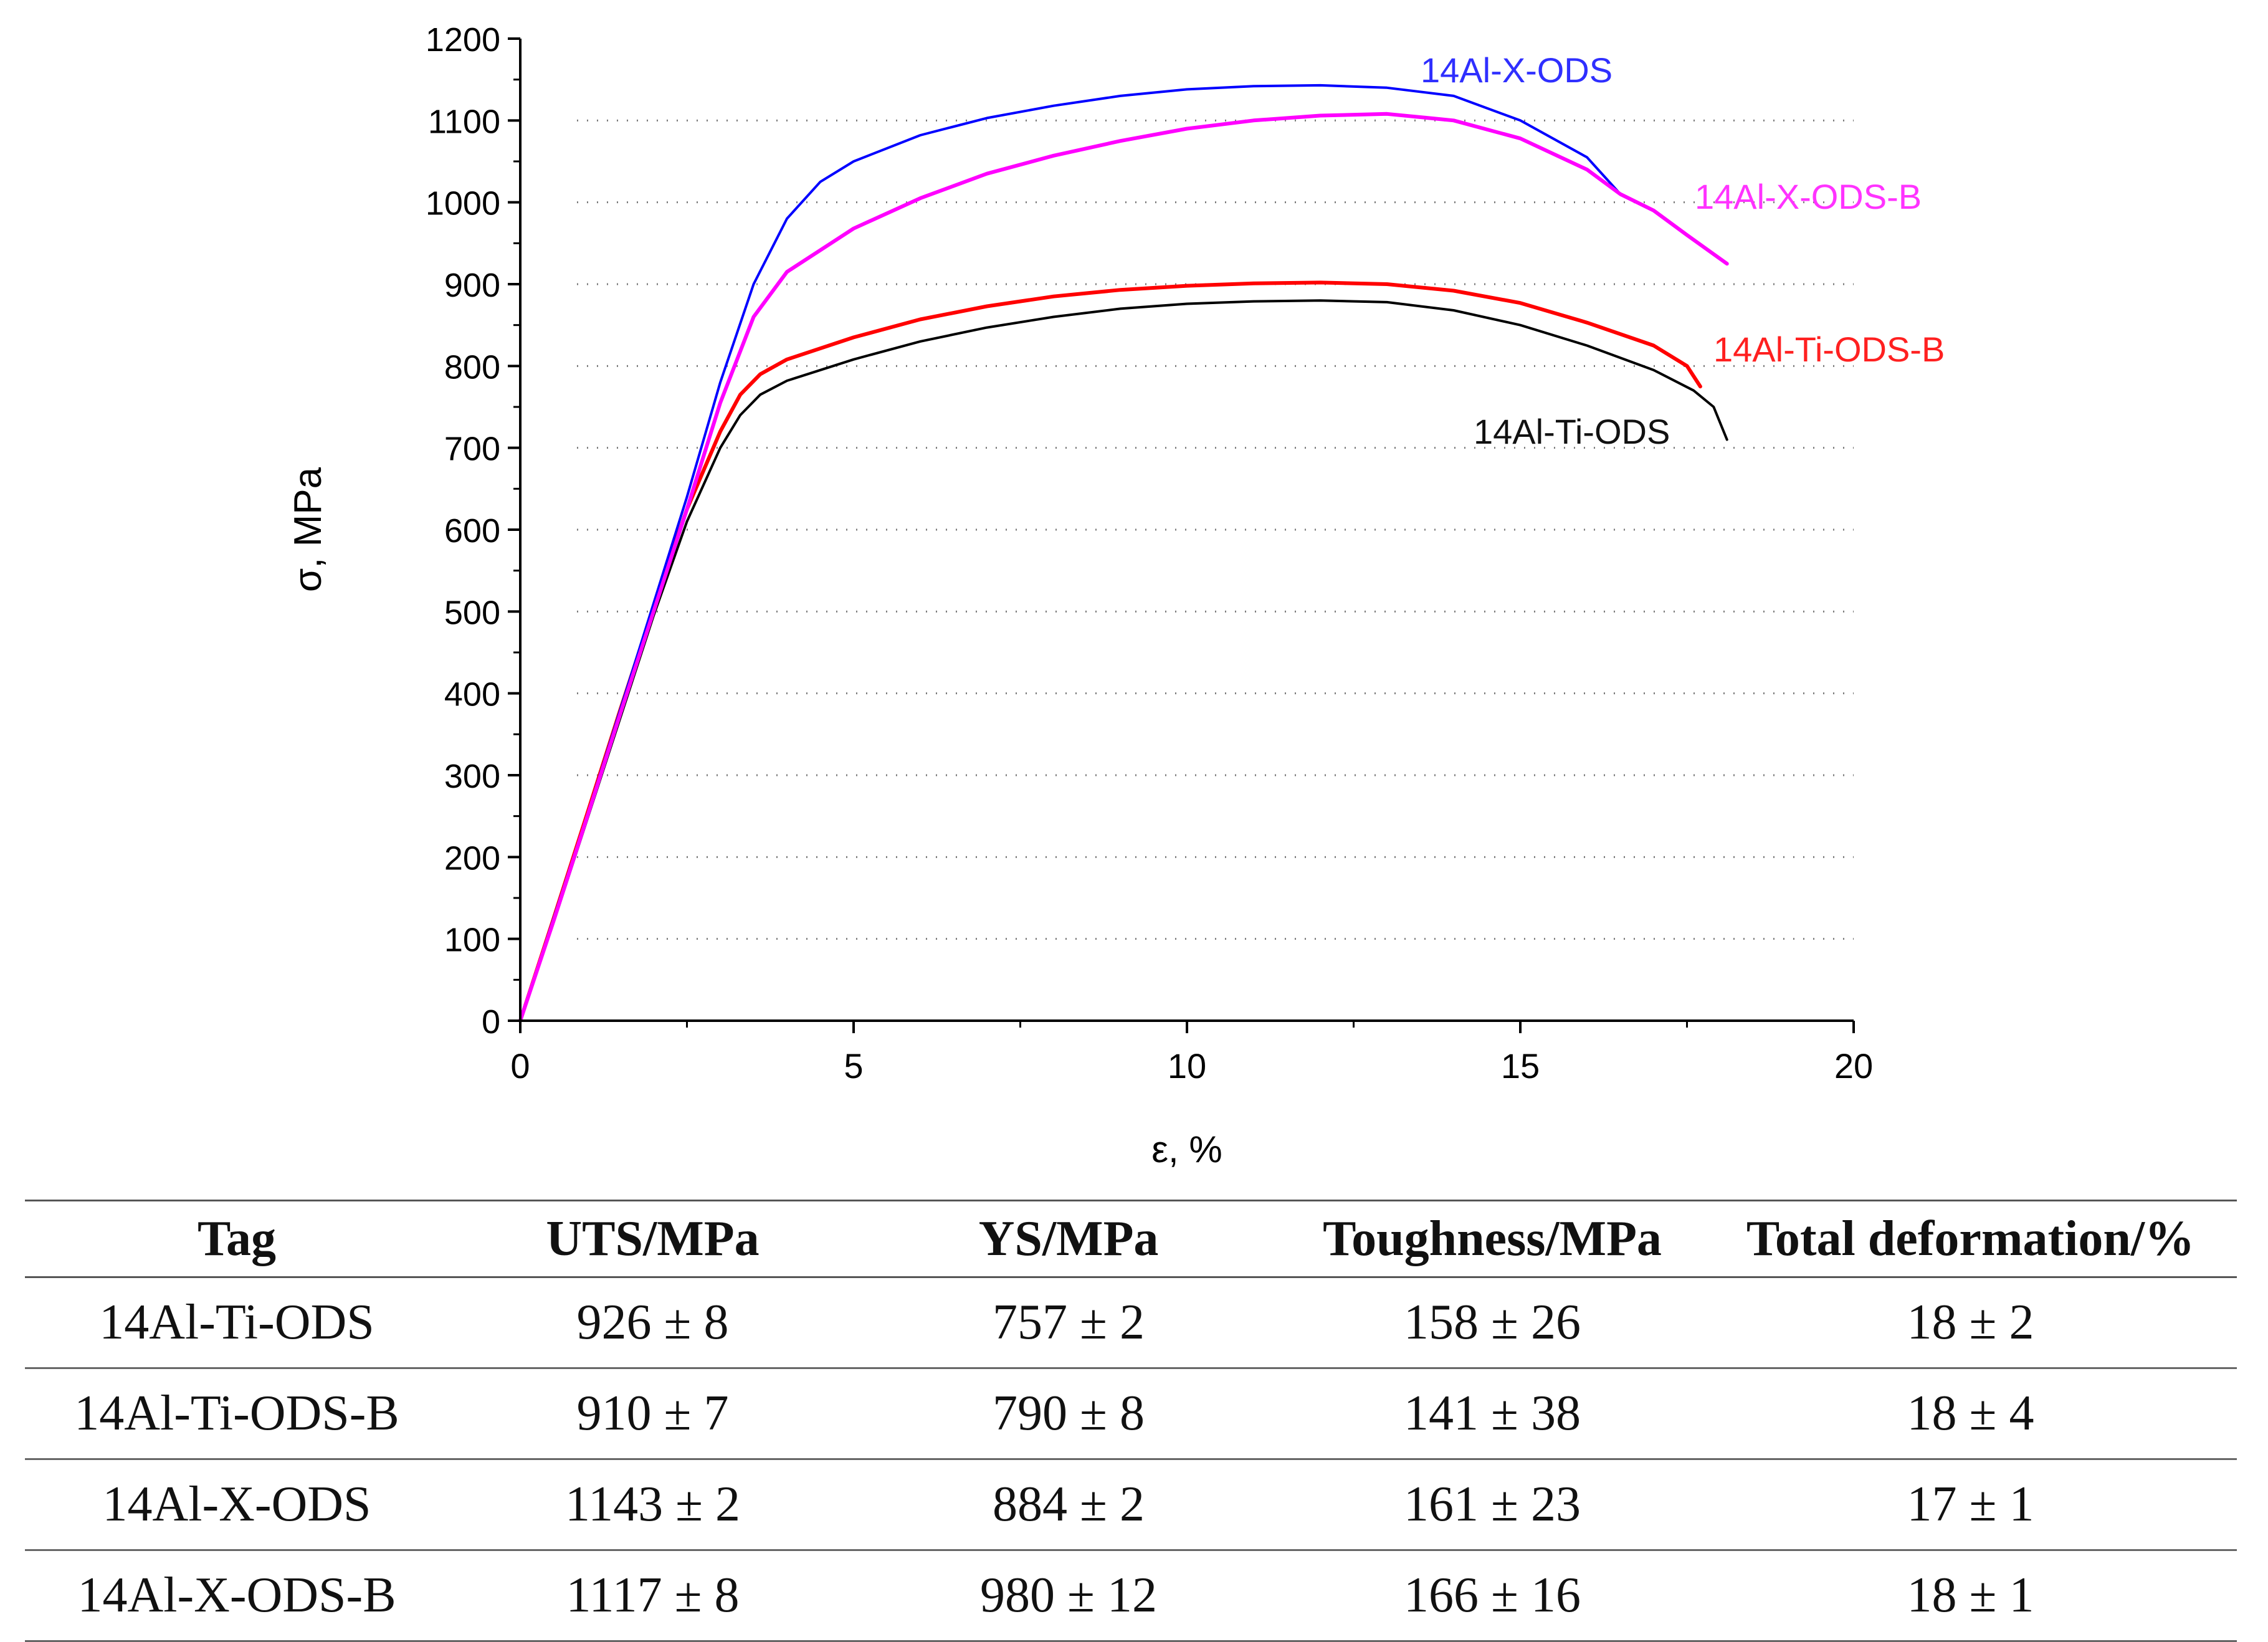 This screenshot has width=2268, height=1642. Describe the element at coordinates (1492, 1414) in the screenshot. I see `cell-toughness: 141 ± 38` at that location.